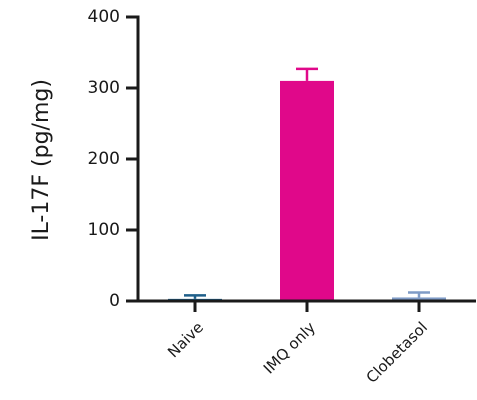  What do you see at coordinates (104, 230) in the screenshot?
I see `y-tick-label: 100` at bounding box center [104, 230].